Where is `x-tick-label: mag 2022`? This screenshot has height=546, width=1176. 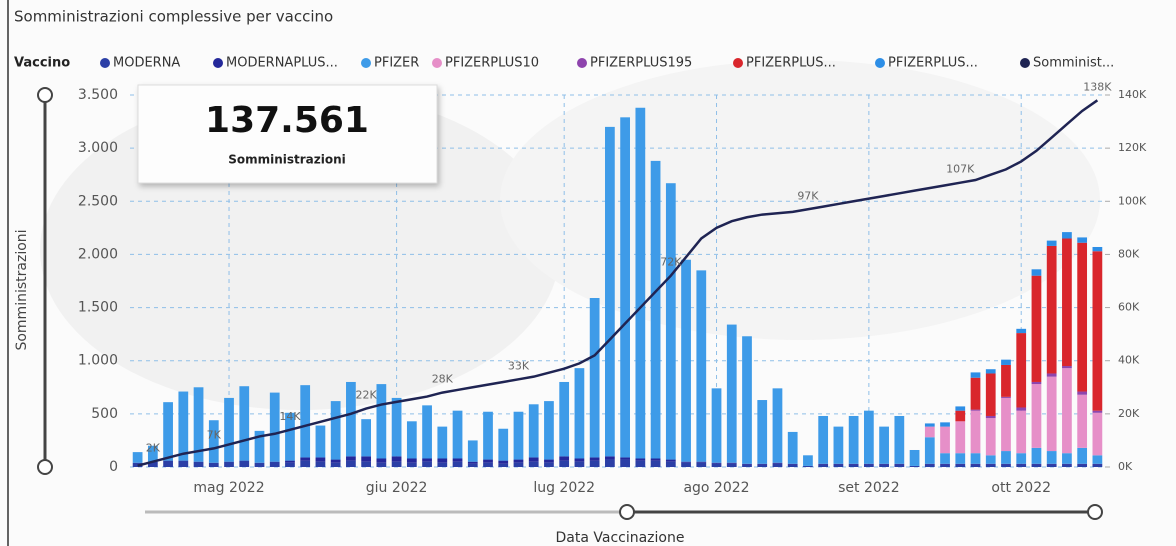
x-tick-label: mag 2022 is located at coordinates (228, 488).